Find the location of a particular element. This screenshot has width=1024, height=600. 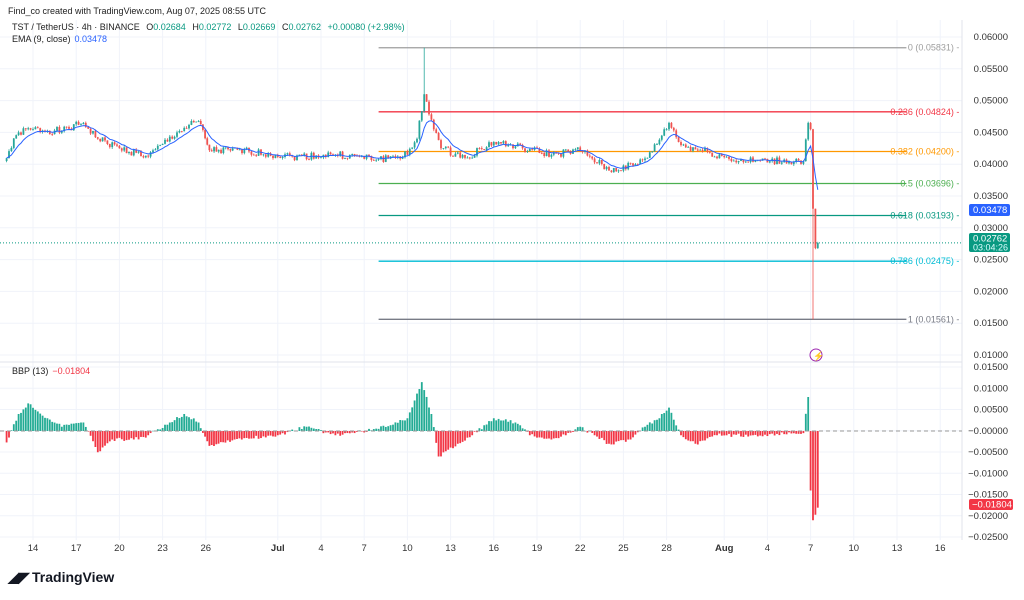

price-tick-label: 0.04500 is located at coordinates (991, 132).